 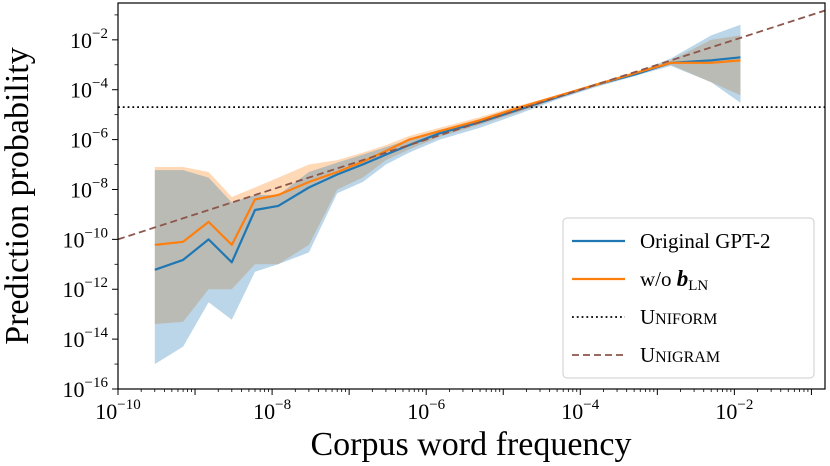 I want to click on y-tick-label: 10⁻⁴, so click(x=89, y=89).